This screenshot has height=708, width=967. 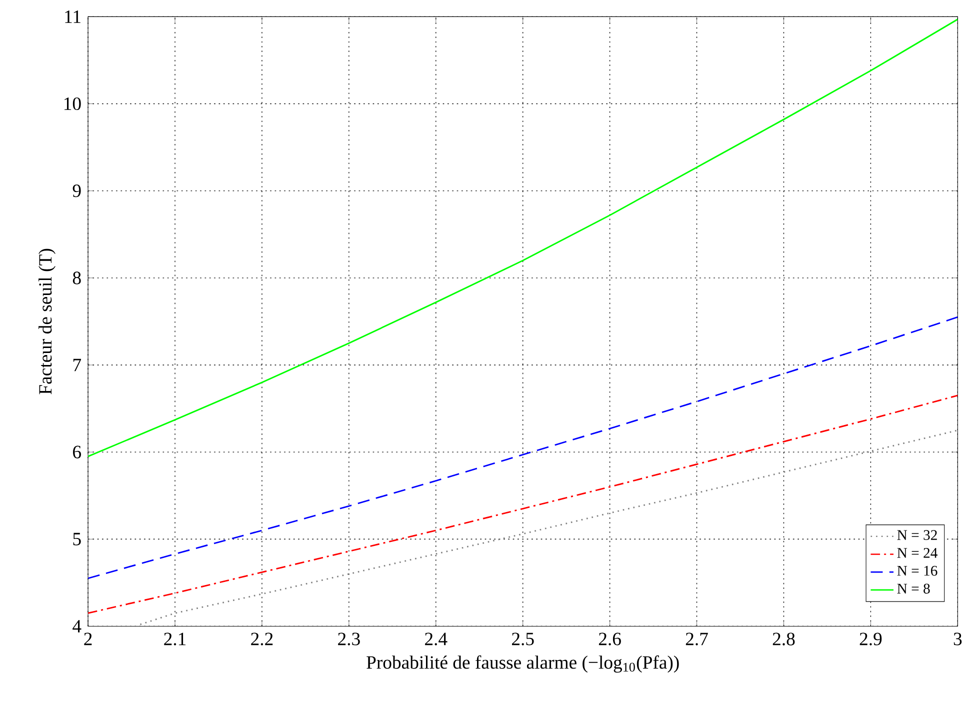 What do you see at coordinates (77, 364) in the screenshot?
I see `y-tick-label: 7` at bounding box center [77, 364].